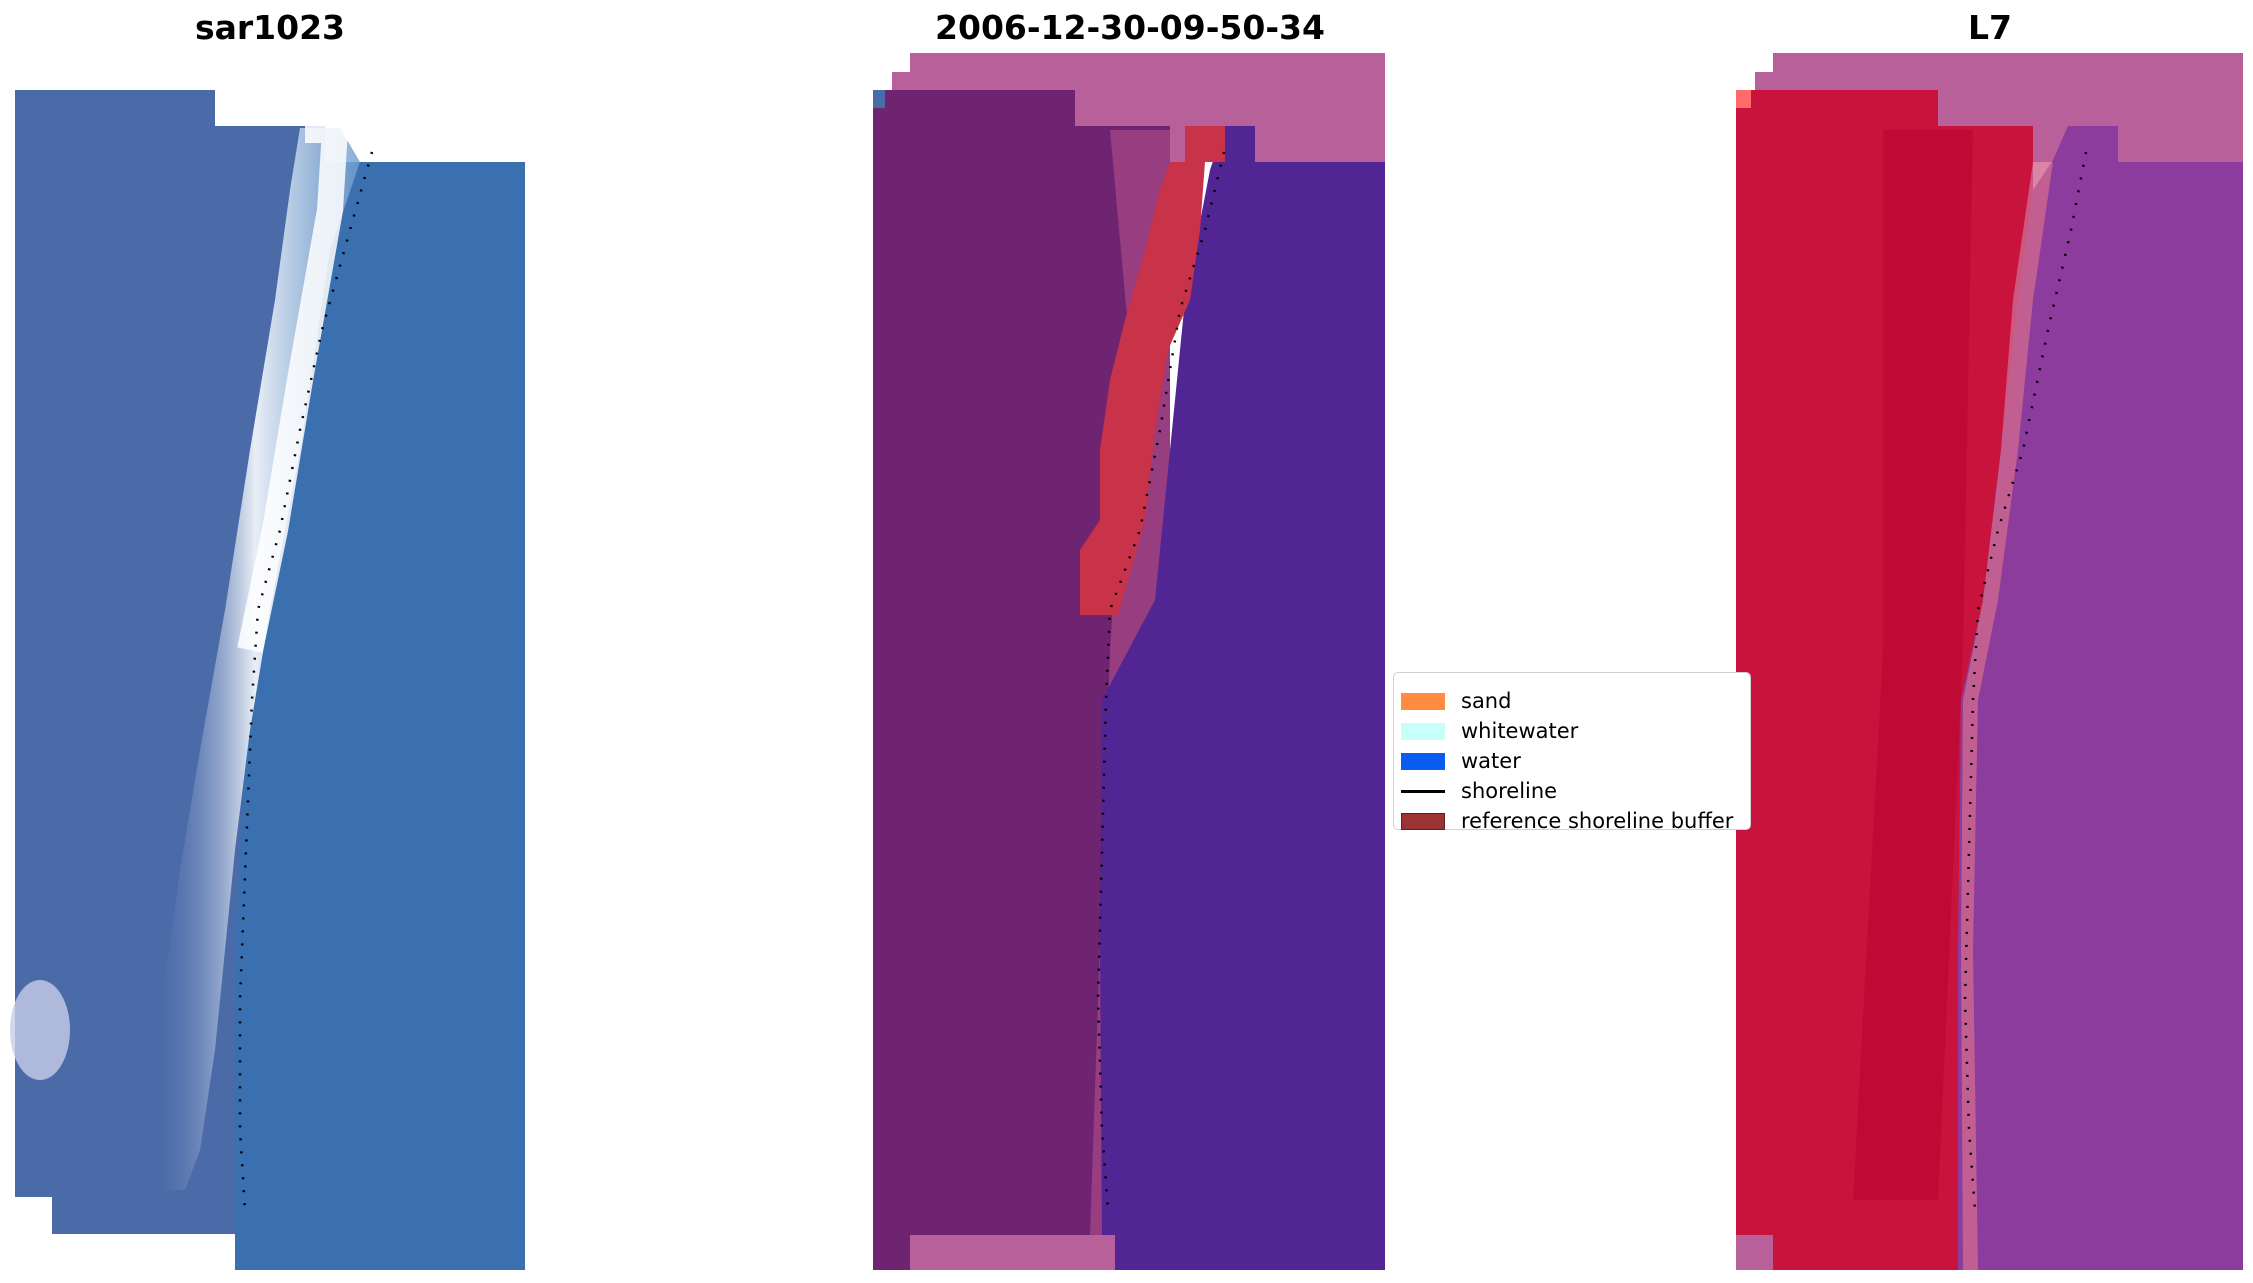 The width and height of the screenshot is (2253, 1283). Describe the element at coordinates (1423, 731) in the screenshot. I see `legend-swatch-whitewater` at that location.